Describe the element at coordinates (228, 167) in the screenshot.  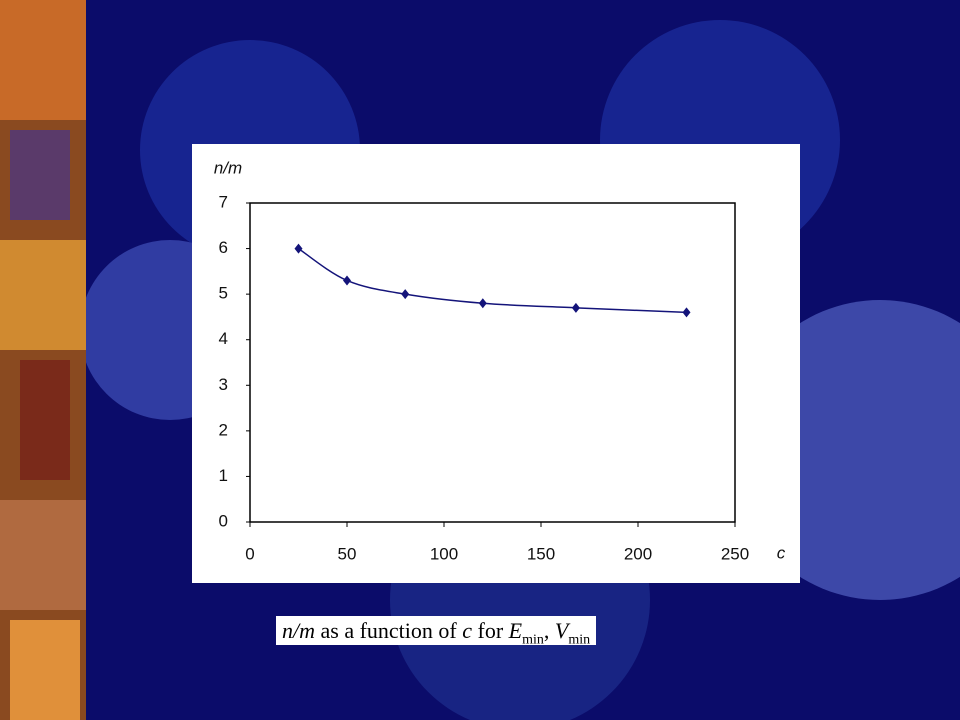
I see `y-axis-label: n/m` at that location.